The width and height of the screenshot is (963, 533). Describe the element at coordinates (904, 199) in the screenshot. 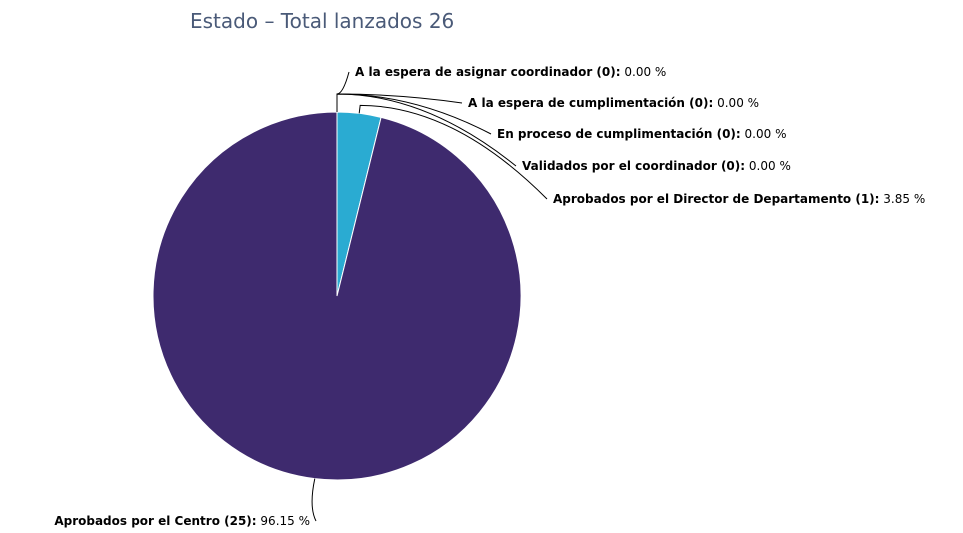

I see `slice-label-value: 3.85 %` at that location.